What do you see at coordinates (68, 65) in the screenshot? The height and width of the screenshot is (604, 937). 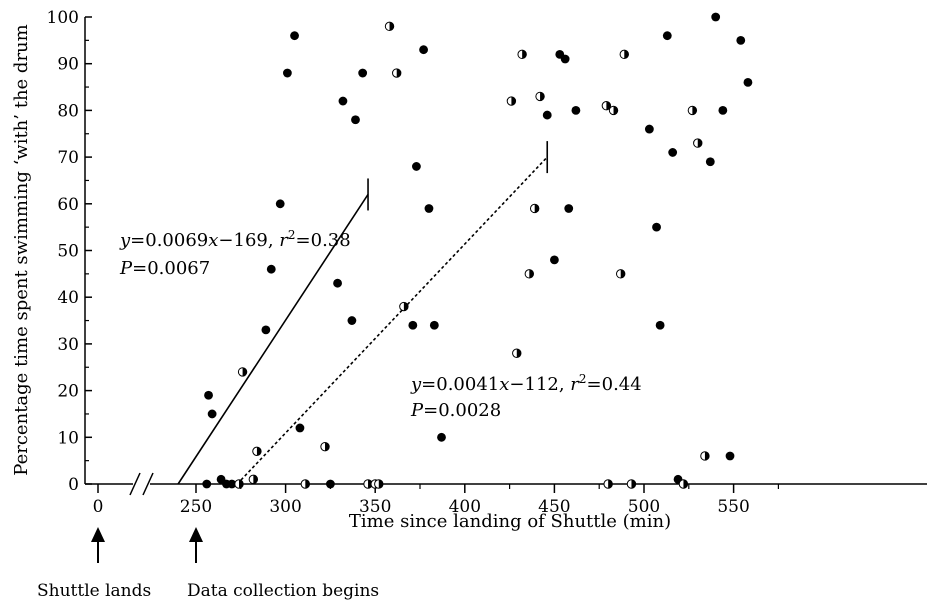 I see `y-tick-label: 90` at bounding box center [68, 65].